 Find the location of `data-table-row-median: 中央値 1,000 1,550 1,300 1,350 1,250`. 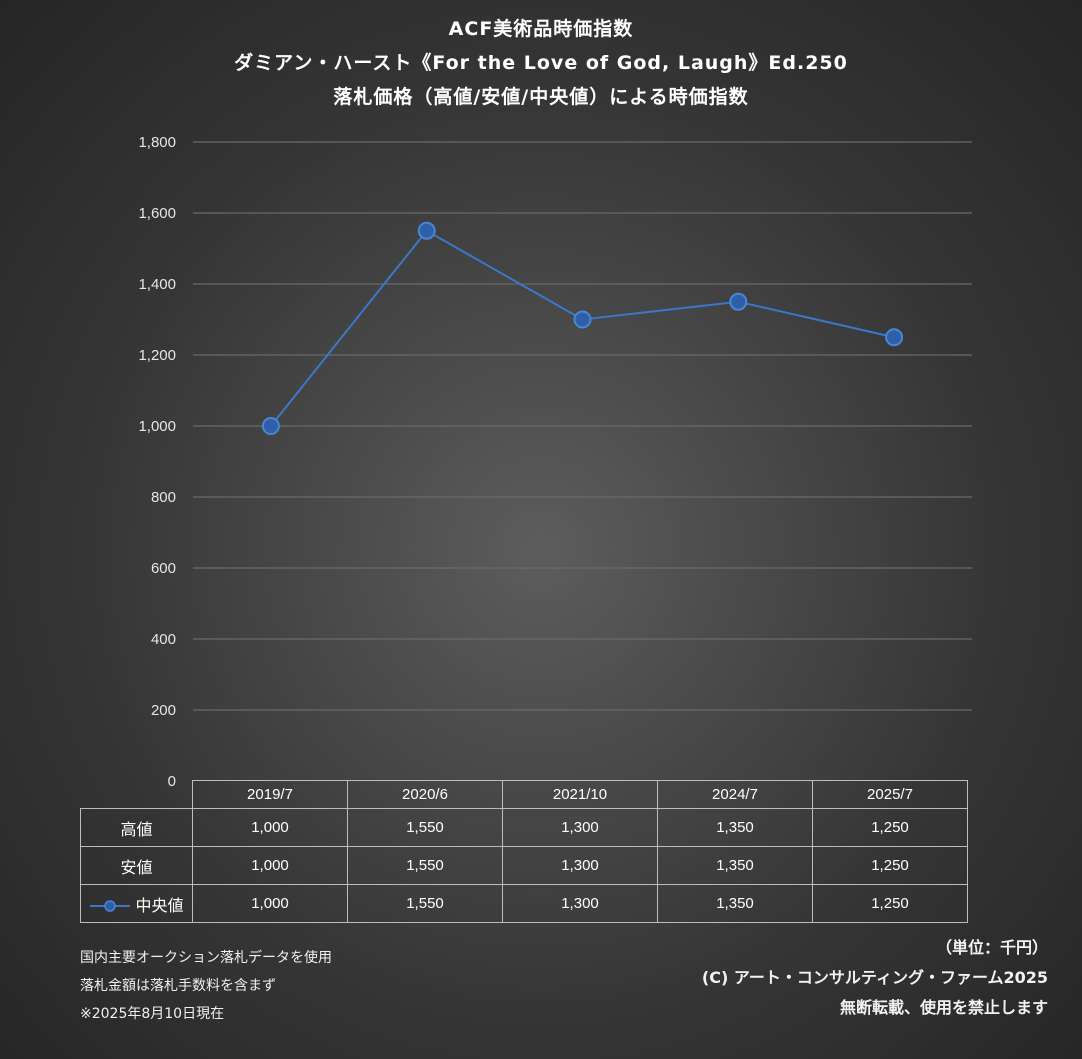

data-table-row-median: 中央値 1,000 1,550 1,300 1,350 1,250 is located at coordinates (524, 903).